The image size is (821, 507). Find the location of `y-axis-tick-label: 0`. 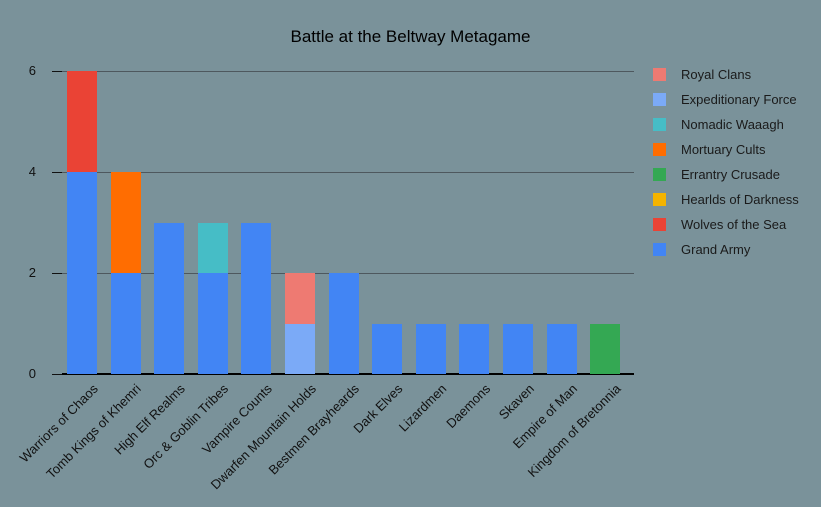

y-axis-tick-label: 0 is located at coordinates (32, 373).